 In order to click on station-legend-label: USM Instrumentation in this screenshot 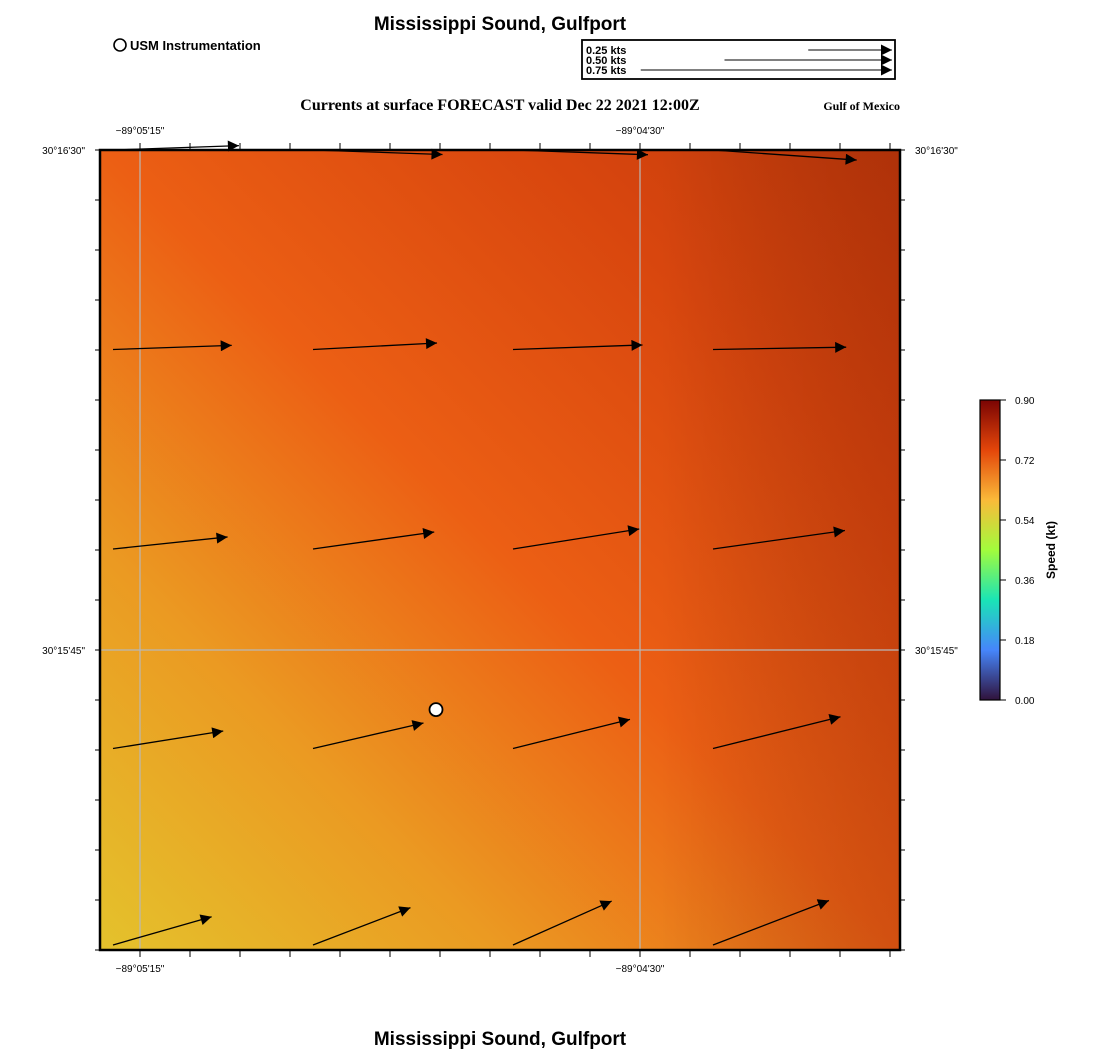, I will do `click(195, 45)`.